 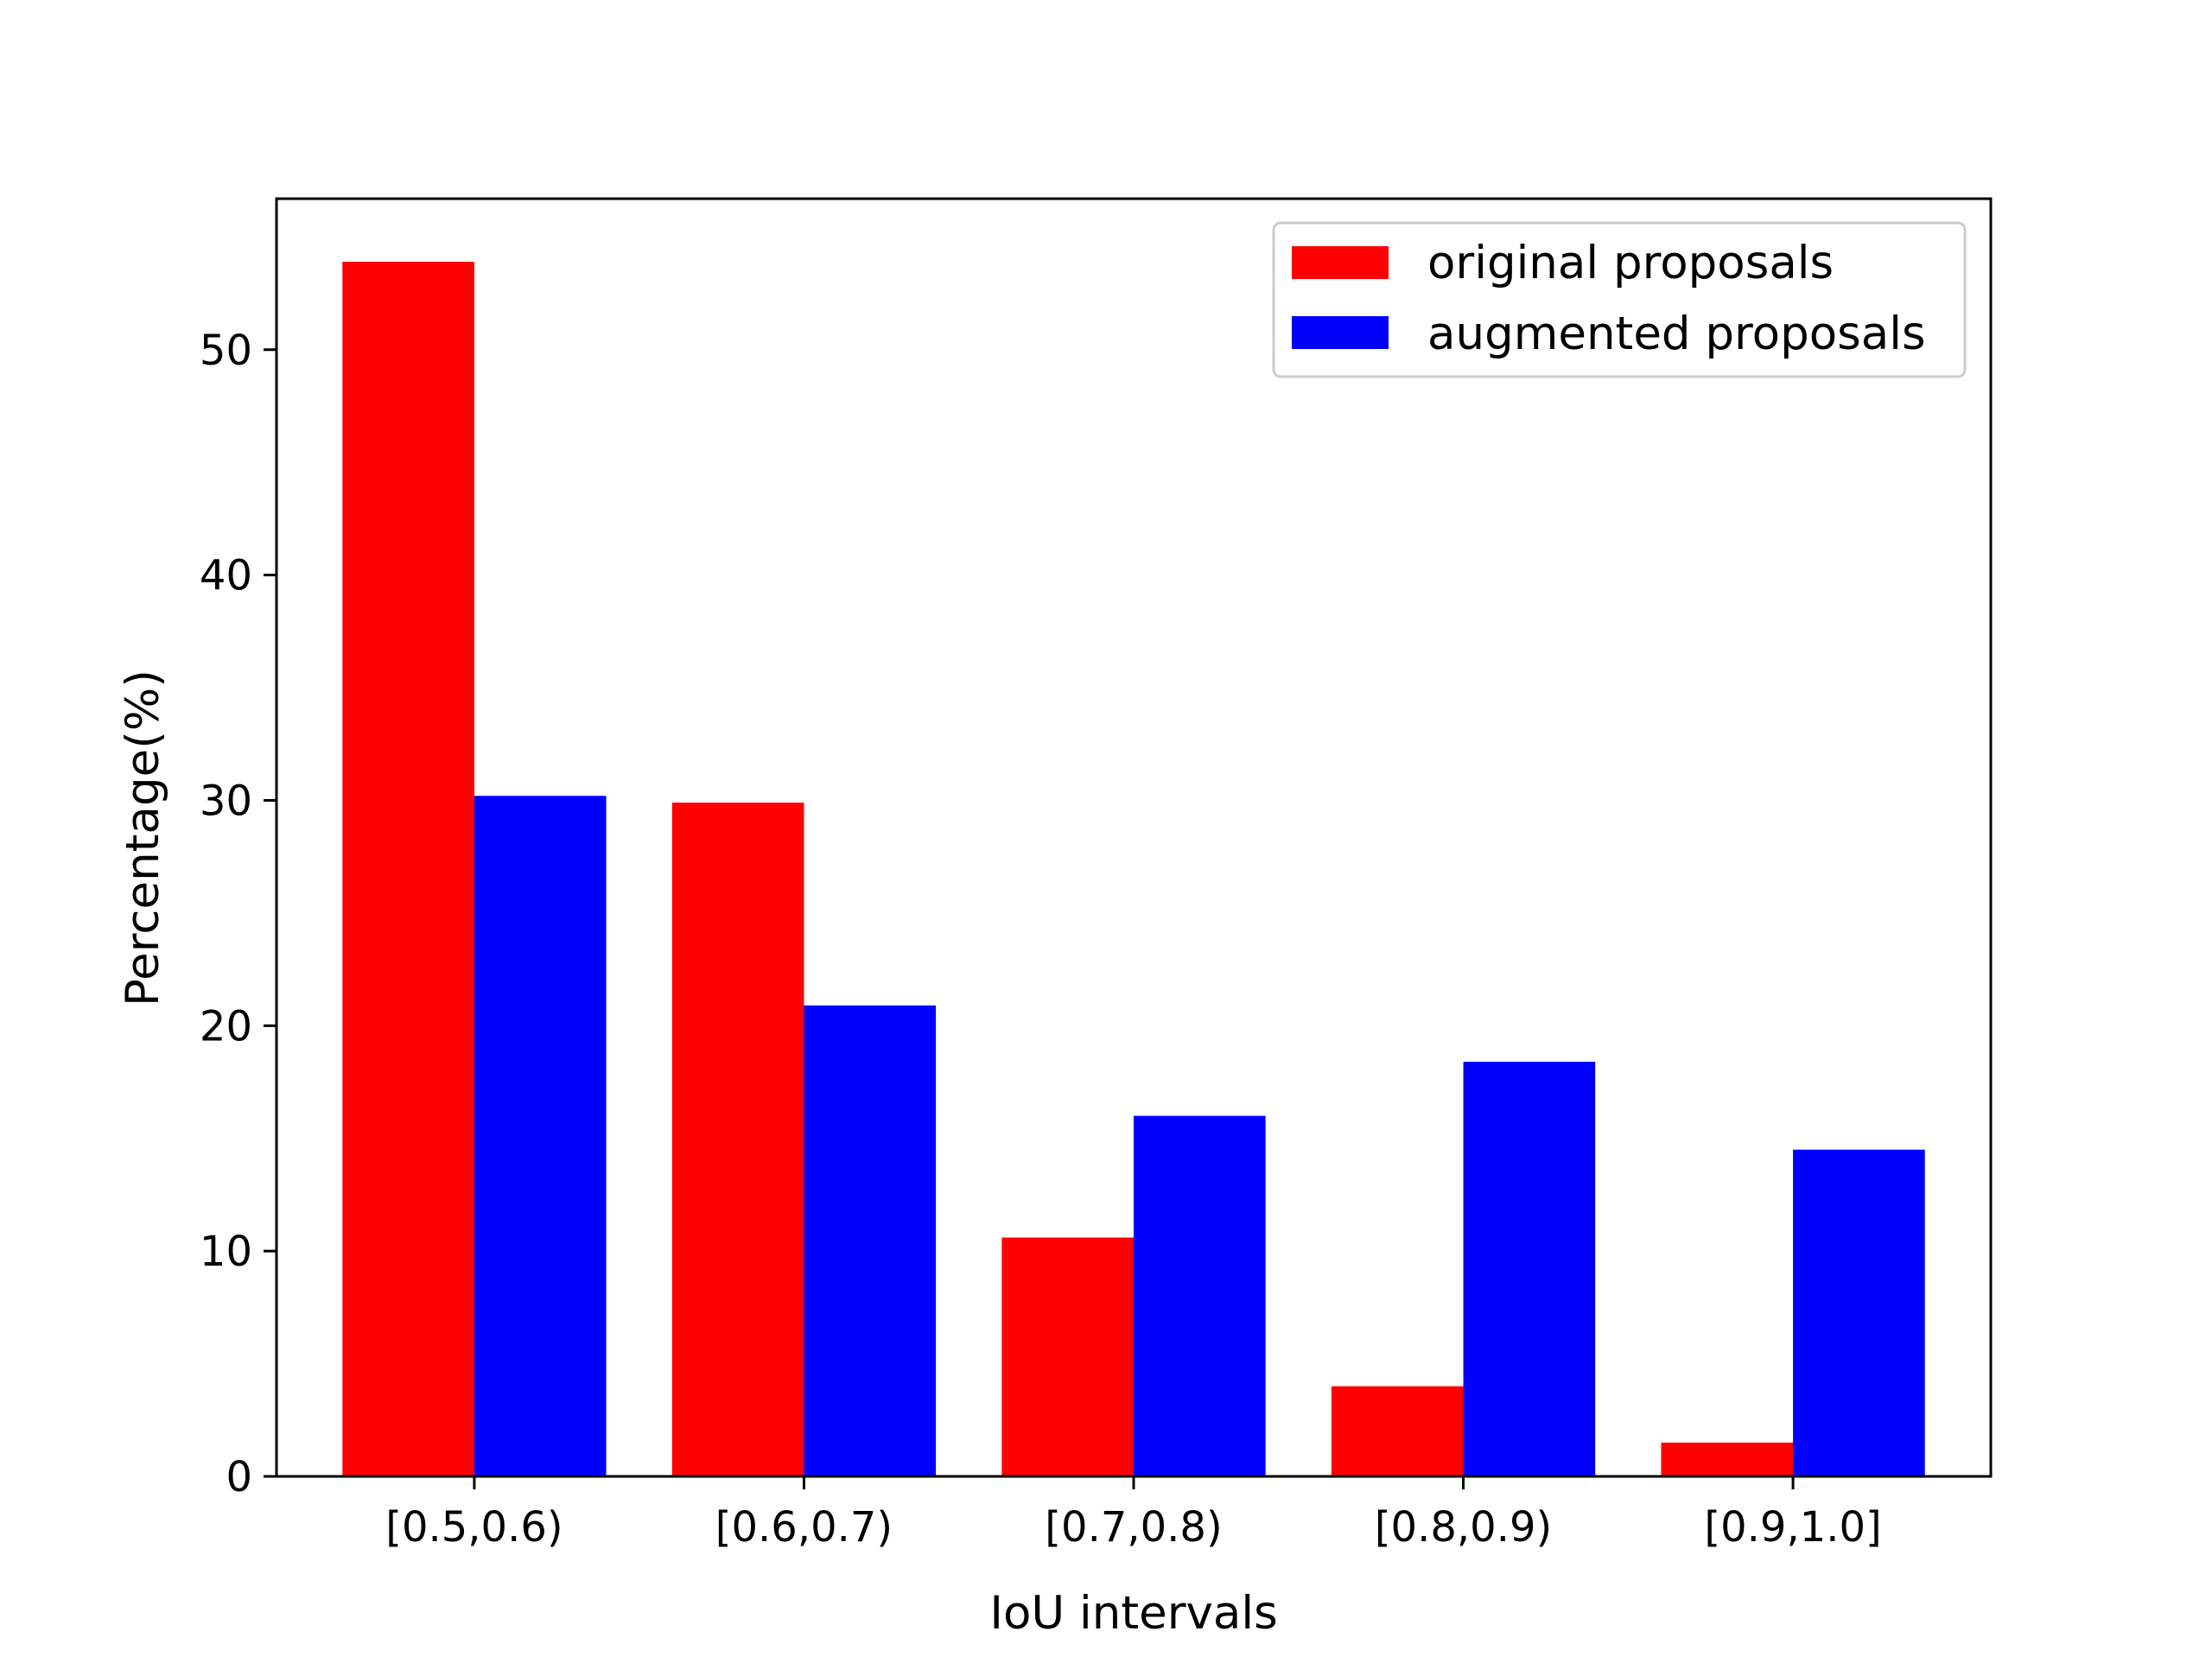 I want to click on y-tick-label: 50, so click(x=226, y=351).